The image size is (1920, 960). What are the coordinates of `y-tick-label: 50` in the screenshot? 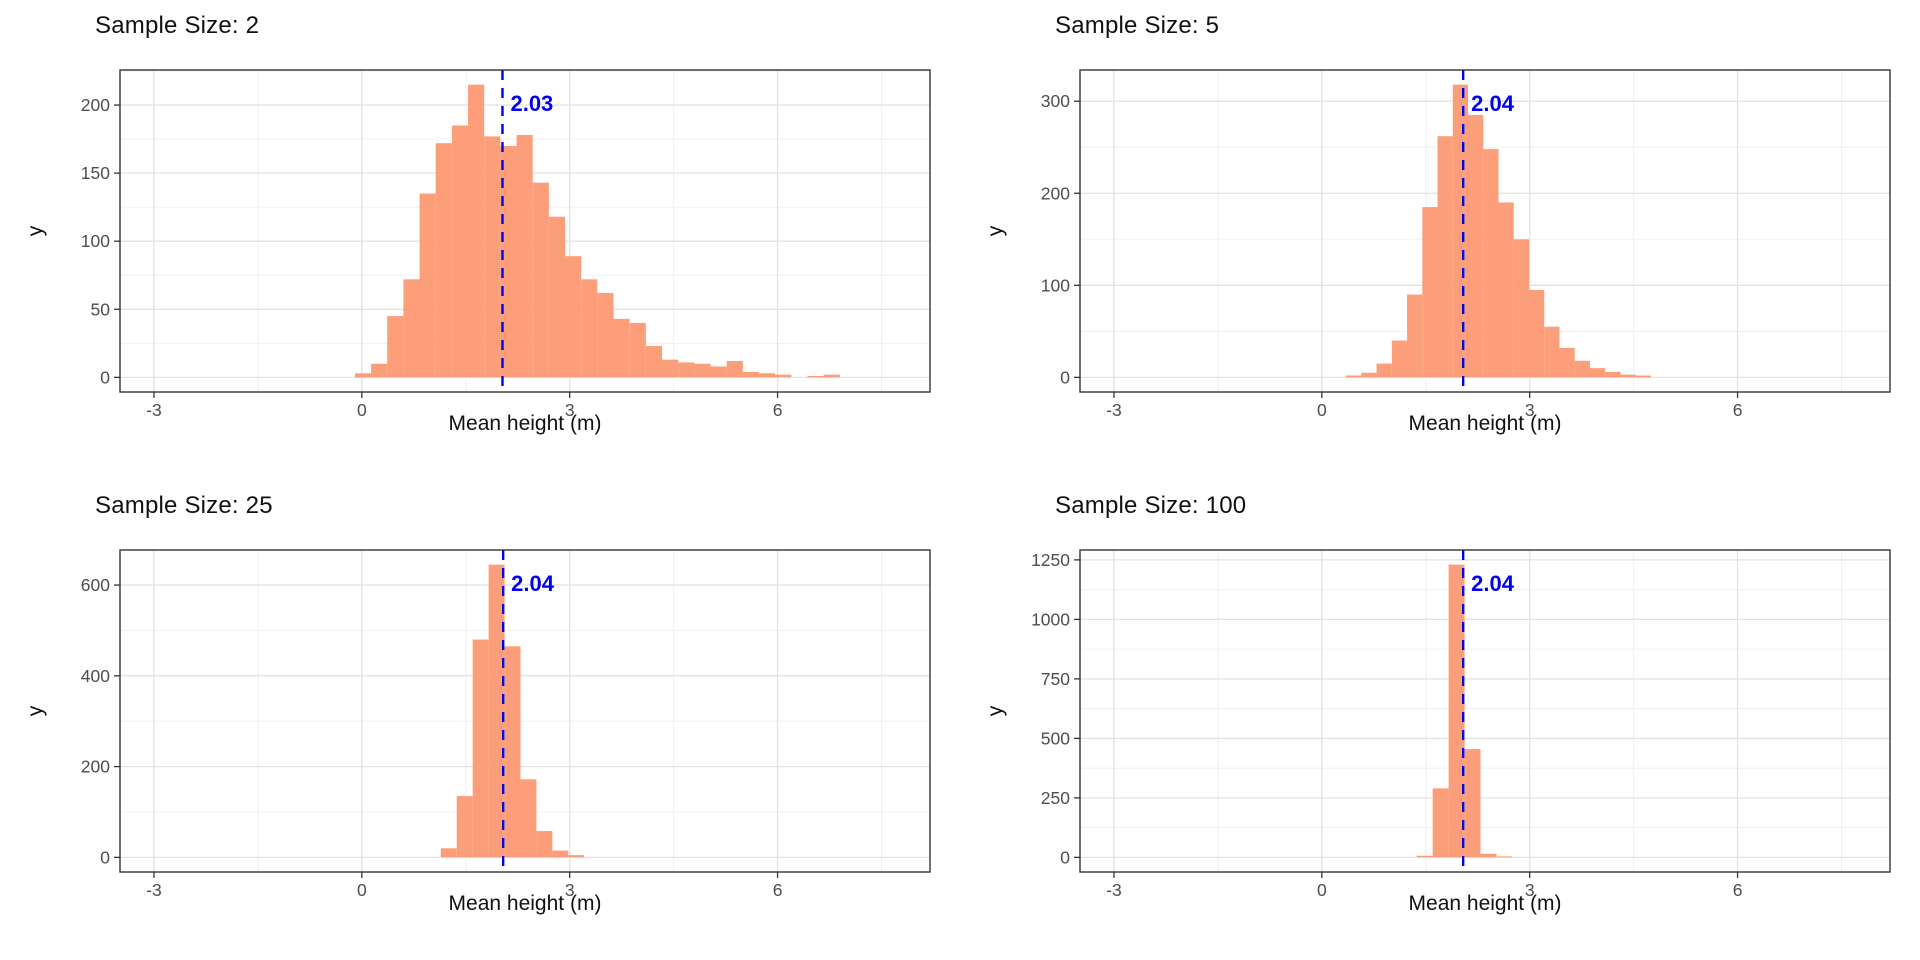 It's located at (101, 309).